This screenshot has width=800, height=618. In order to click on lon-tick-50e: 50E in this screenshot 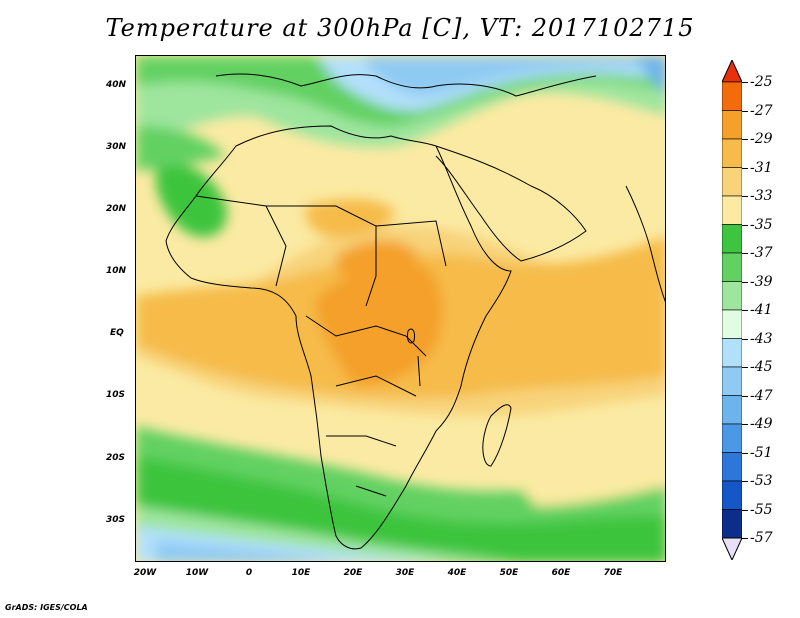, I will do `click(509, 573)`.